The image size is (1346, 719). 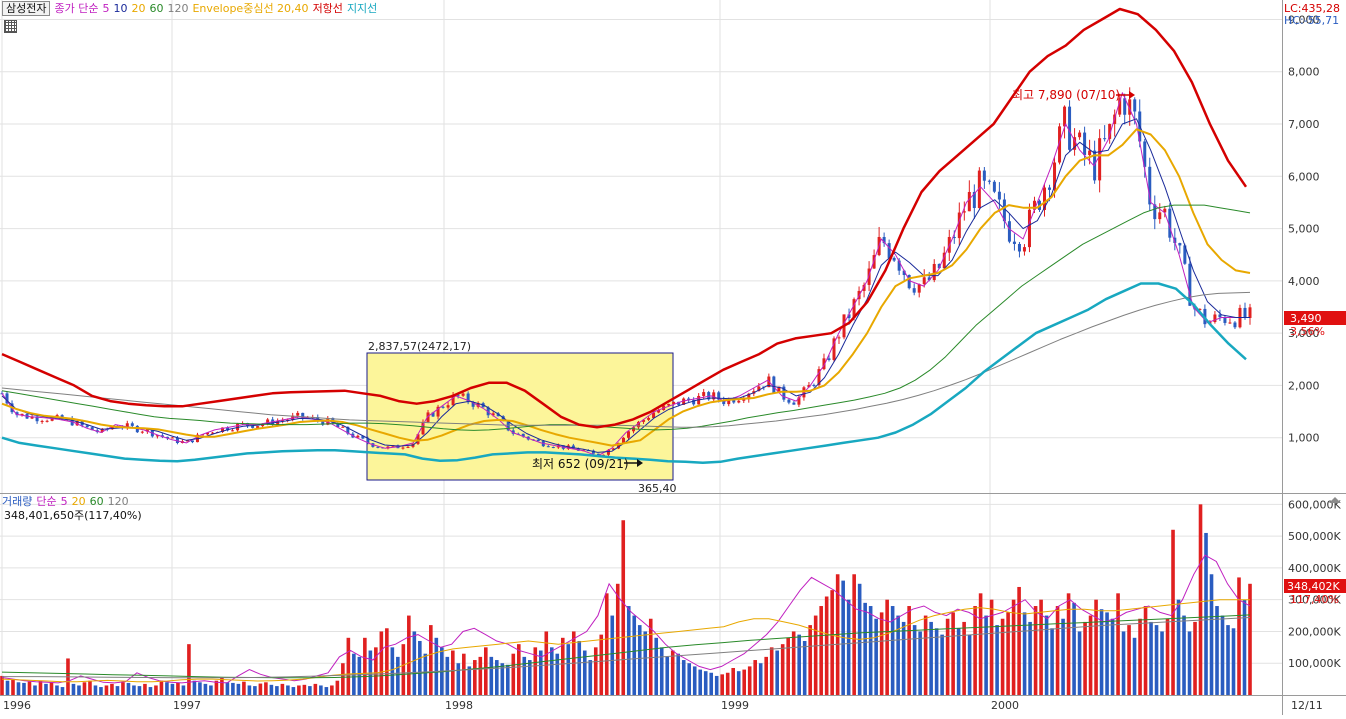 I want to click on change-pct: 3,56%, so click(x=1307, y=331).